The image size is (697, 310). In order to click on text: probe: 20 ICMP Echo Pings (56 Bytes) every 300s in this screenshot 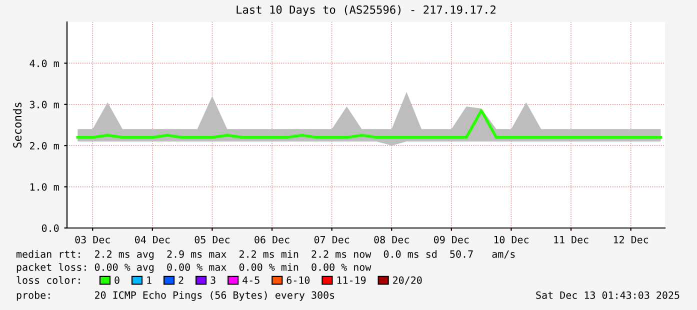, I will do `click(175, 296)`.